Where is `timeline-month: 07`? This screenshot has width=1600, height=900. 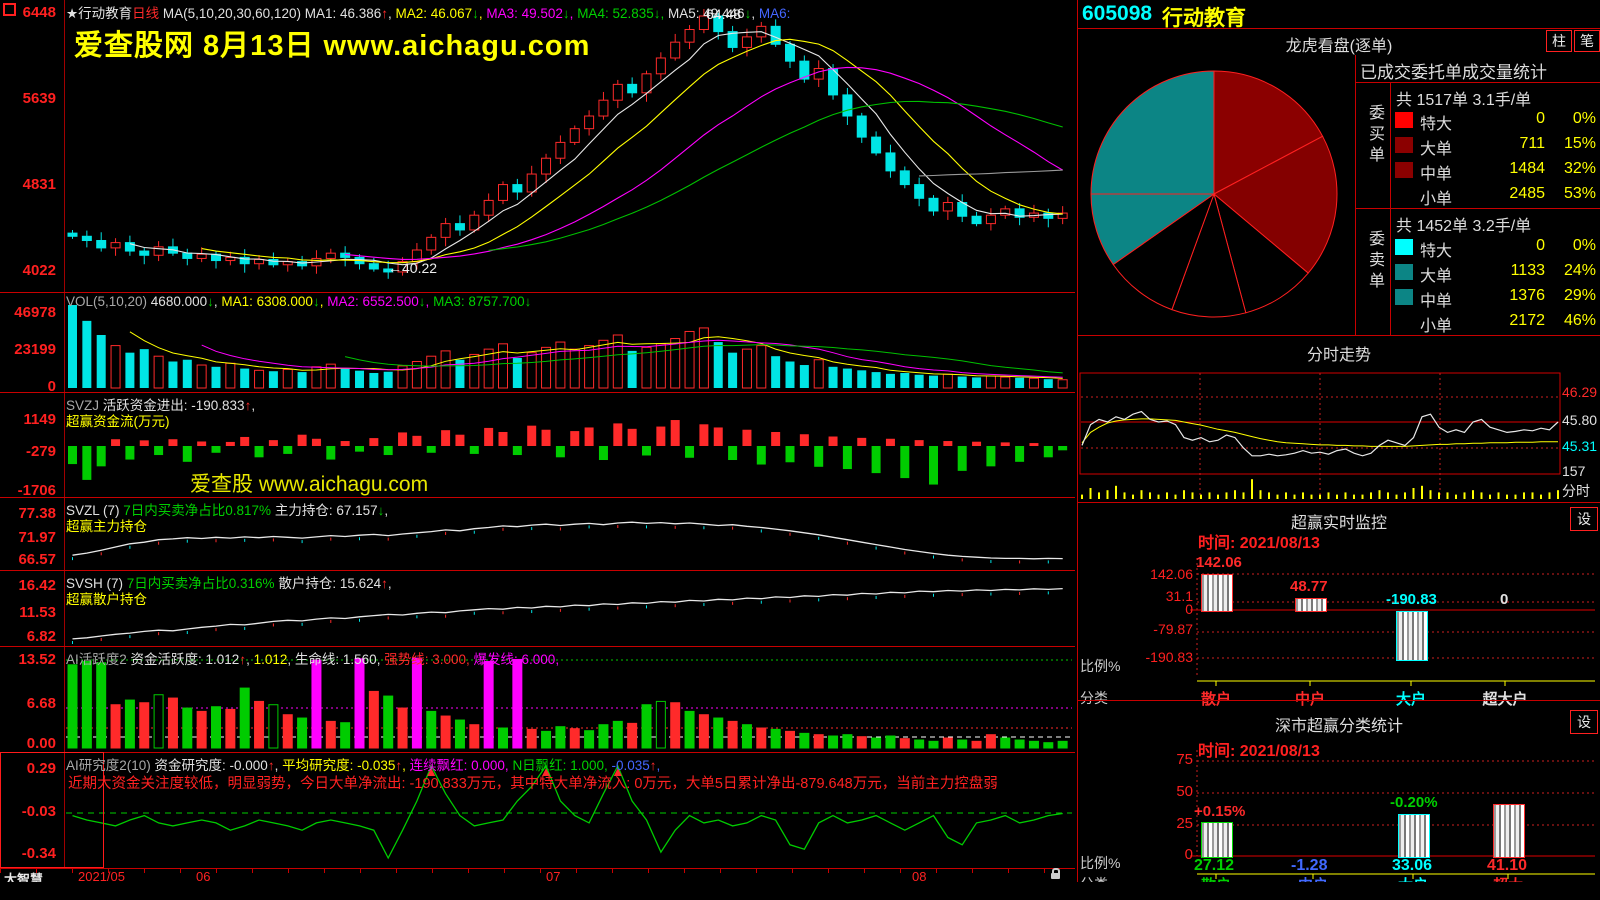
timeline-month: 07 is located at coordinates (553, 875).